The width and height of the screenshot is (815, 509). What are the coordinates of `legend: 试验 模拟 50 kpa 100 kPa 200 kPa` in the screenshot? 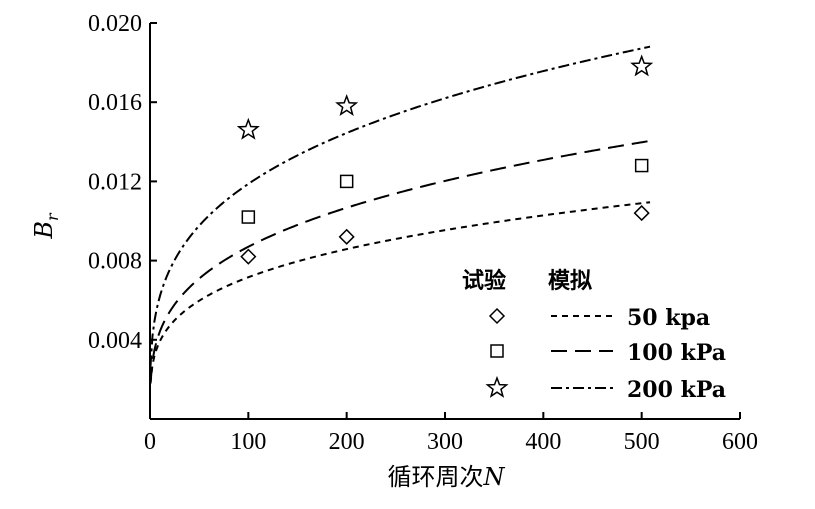 It's located at (594, 335).